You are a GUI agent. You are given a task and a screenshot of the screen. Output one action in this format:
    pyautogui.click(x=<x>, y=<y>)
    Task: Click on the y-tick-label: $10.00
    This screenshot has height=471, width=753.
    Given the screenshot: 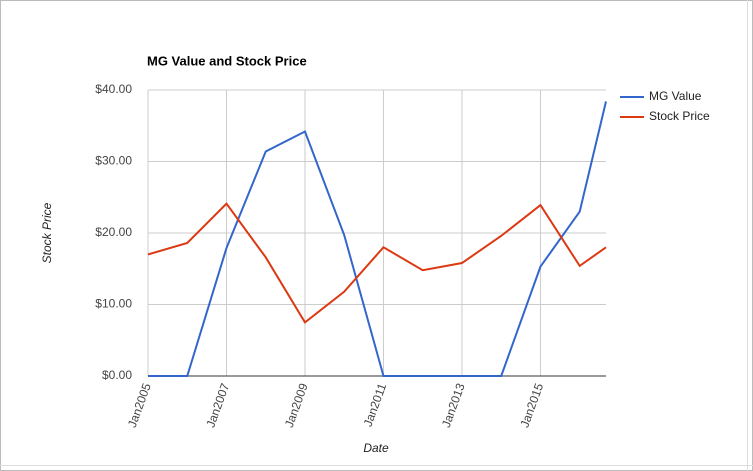 What is the action you would take?
    pyautogui.click(x=113, y=304)
    